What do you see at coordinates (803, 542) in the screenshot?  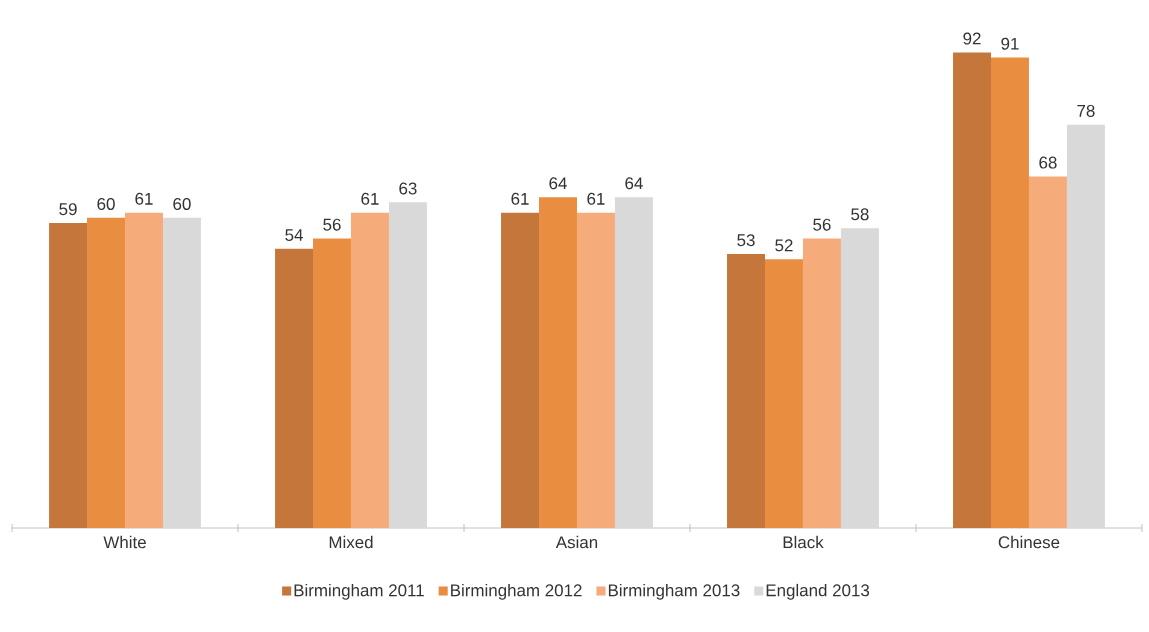 I see `x-tick-label: Black` at bounding box center [803, 542].